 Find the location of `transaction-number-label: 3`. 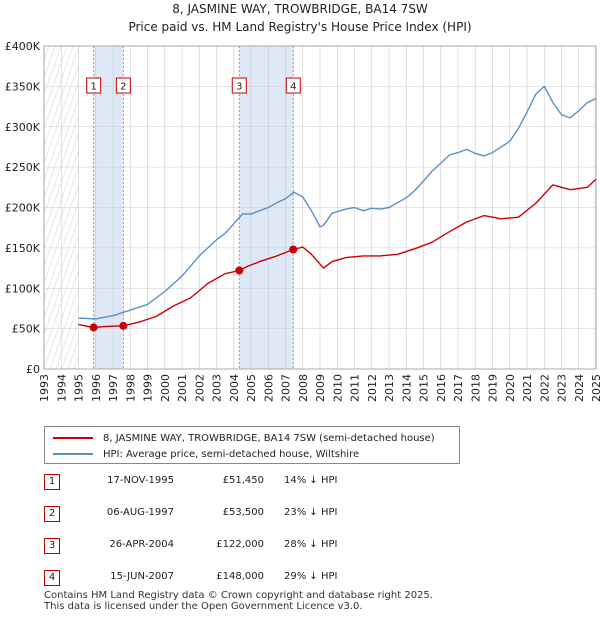

transaction-number-label: 3 is located at coordinates (239, 87).